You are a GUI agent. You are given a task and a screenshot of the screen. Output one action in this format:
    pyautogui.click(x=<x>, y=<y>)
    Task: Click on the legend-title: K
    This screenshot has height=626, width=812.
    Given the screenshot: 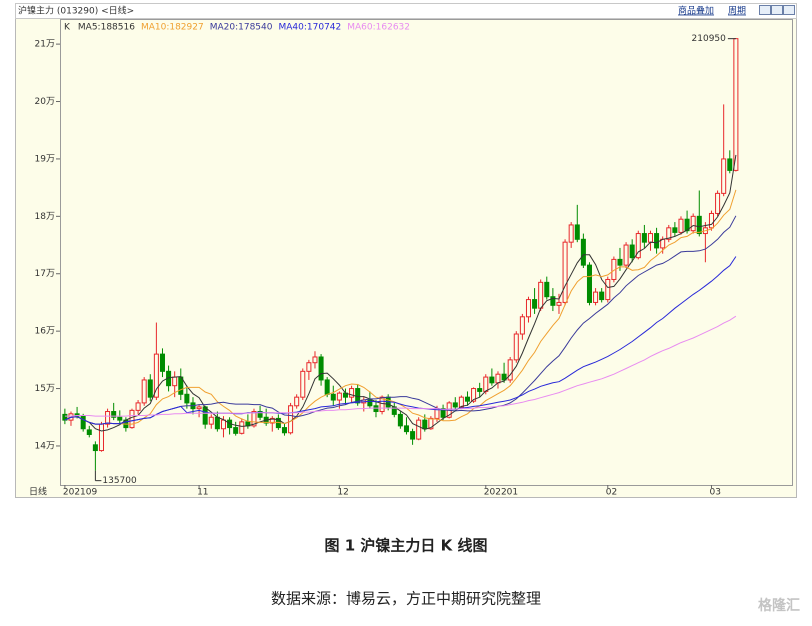 What is the action you would take?
    pyautogui.click(x=67, y=28)
    